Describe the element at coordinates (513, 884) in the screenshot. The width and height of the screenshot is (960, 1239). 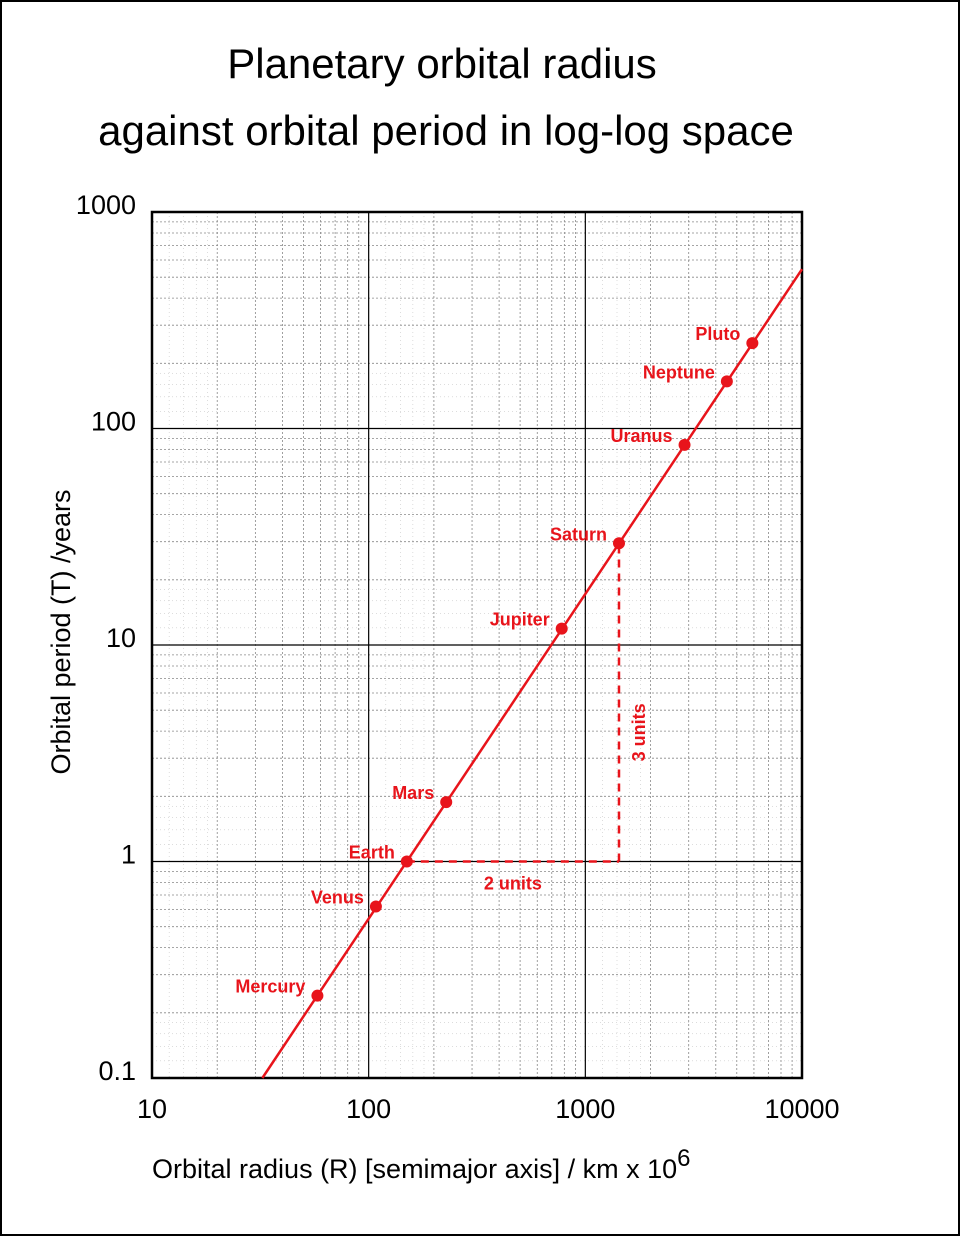
I see `annotation-label: 2 units` at that location.